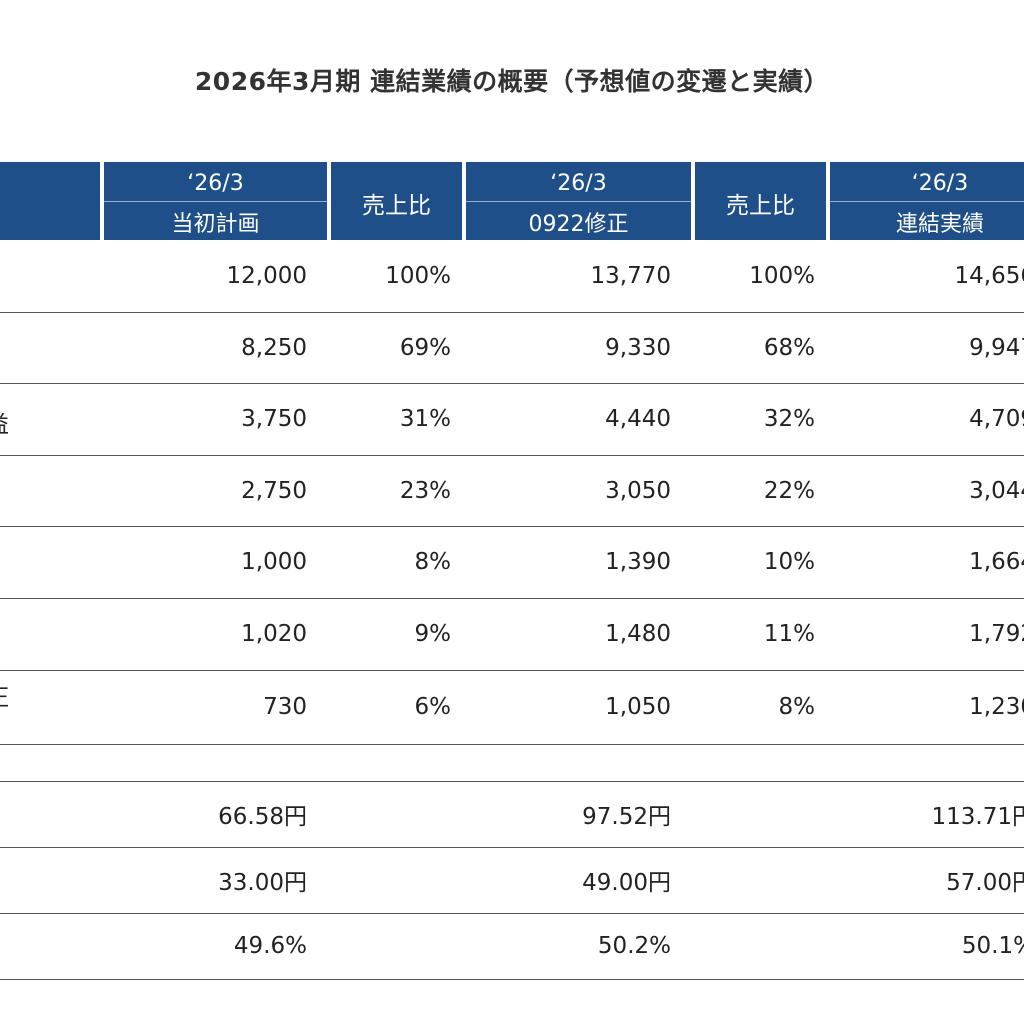 This screenshot has height=1024, width=1024. Describe the element at coordinates (996, 634) in the screenshot. I see `actual-value: 1,792` at that location.